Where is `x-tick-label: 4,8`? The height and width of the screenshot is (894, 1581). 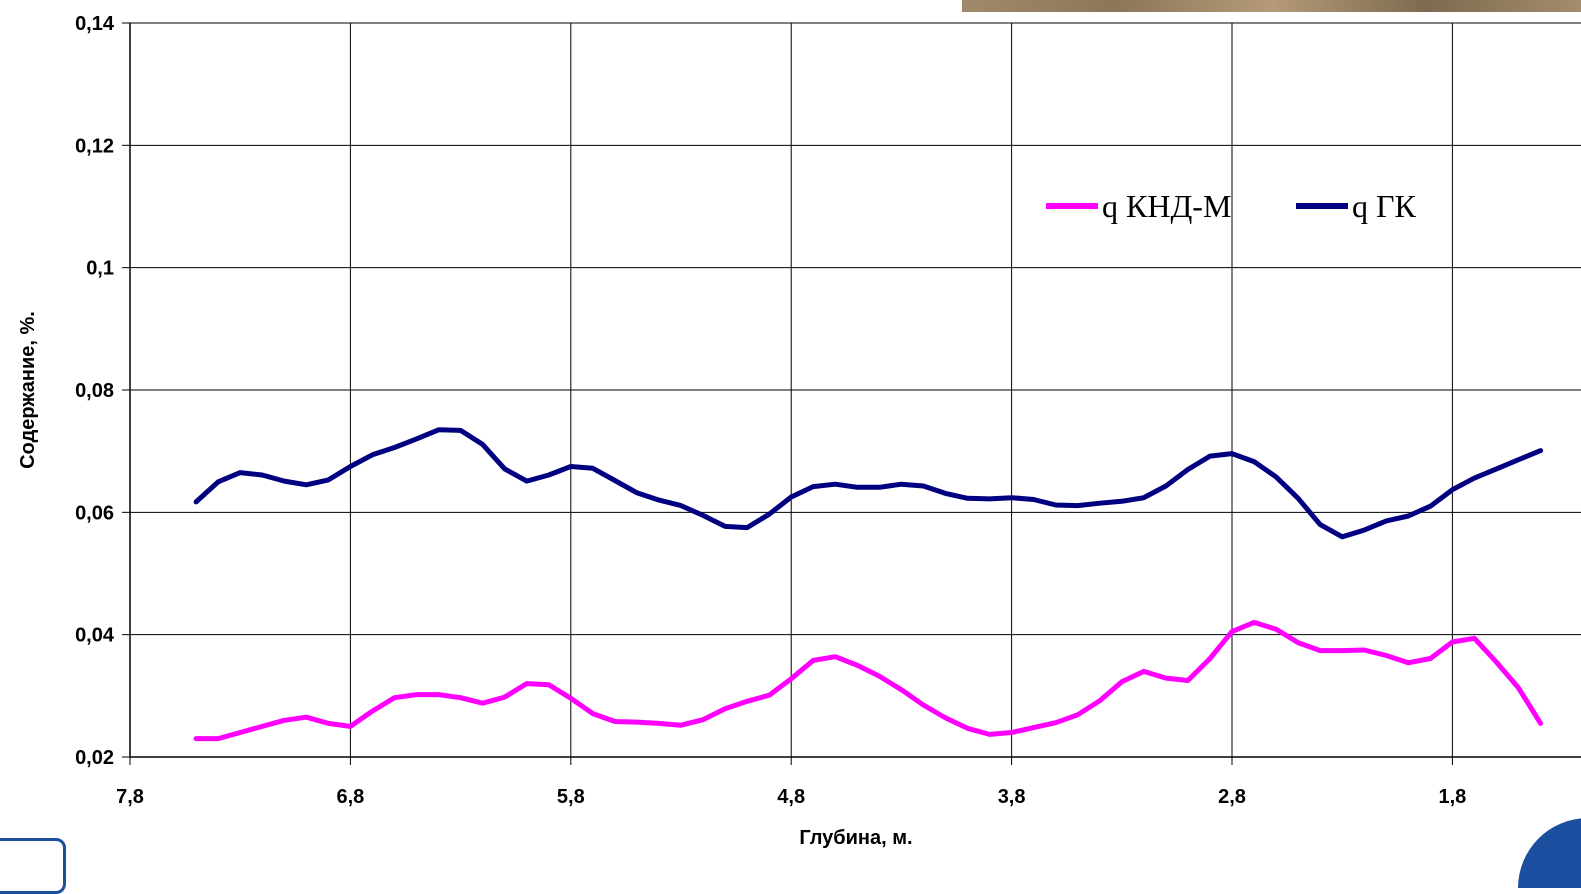 x-tick-label: 4,8 is located at coordinates (791, 797).